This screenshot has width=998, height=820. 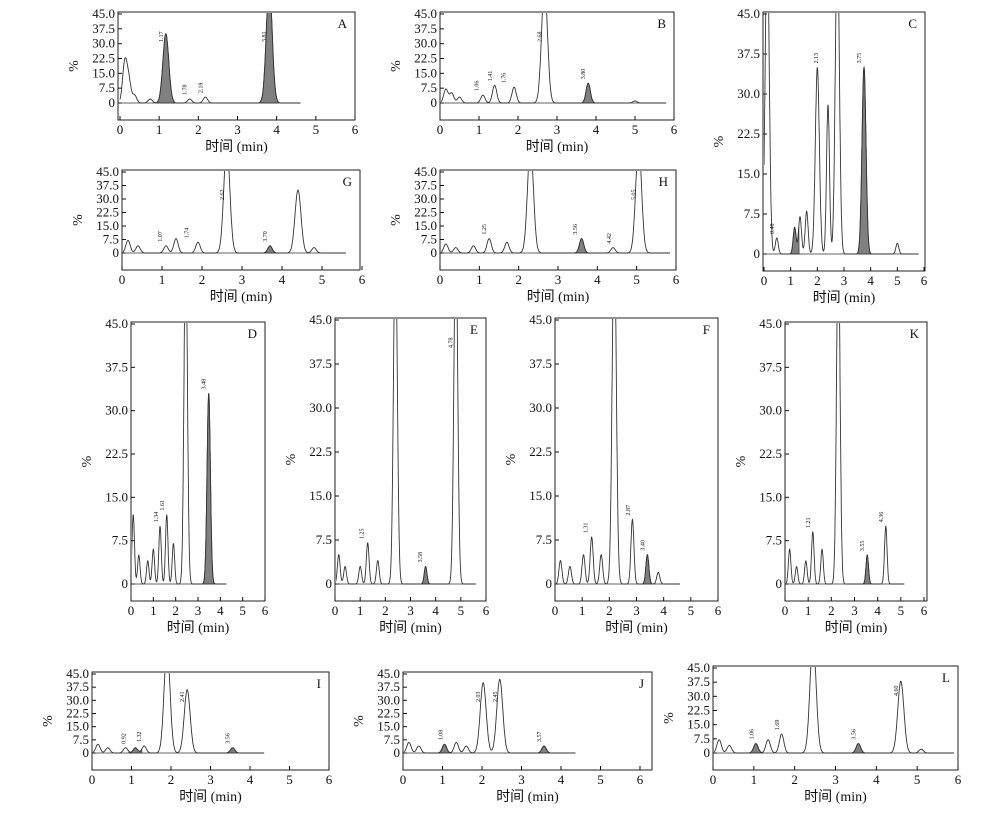 What do you see at coordinates (188, 233) in the screenshot?
I see `peak-label: 1.74` at bounding box center [188, 233].